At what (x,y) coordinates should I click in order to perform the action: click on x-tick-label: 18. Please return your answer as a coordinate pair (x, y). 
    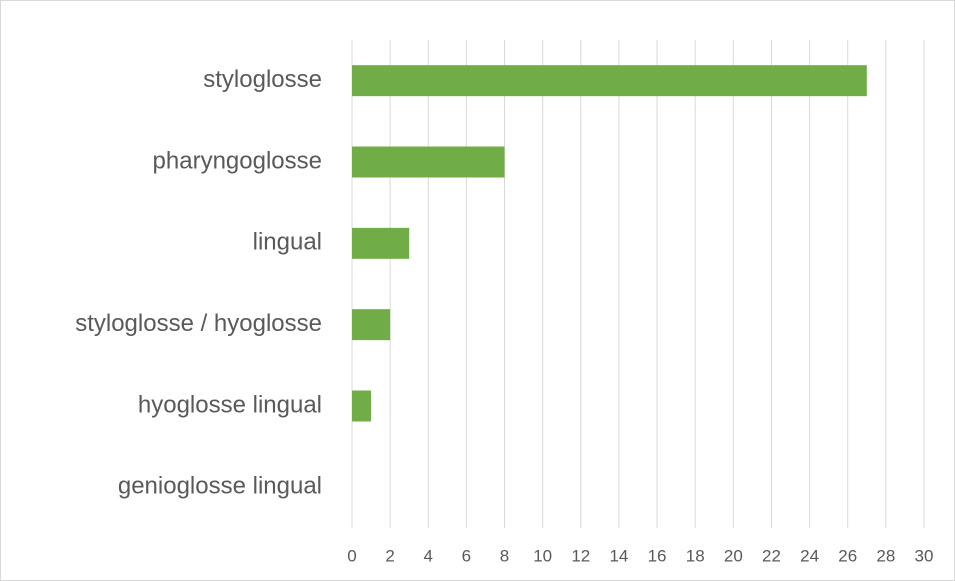
    Looking at the image, I should click on (695, 555).